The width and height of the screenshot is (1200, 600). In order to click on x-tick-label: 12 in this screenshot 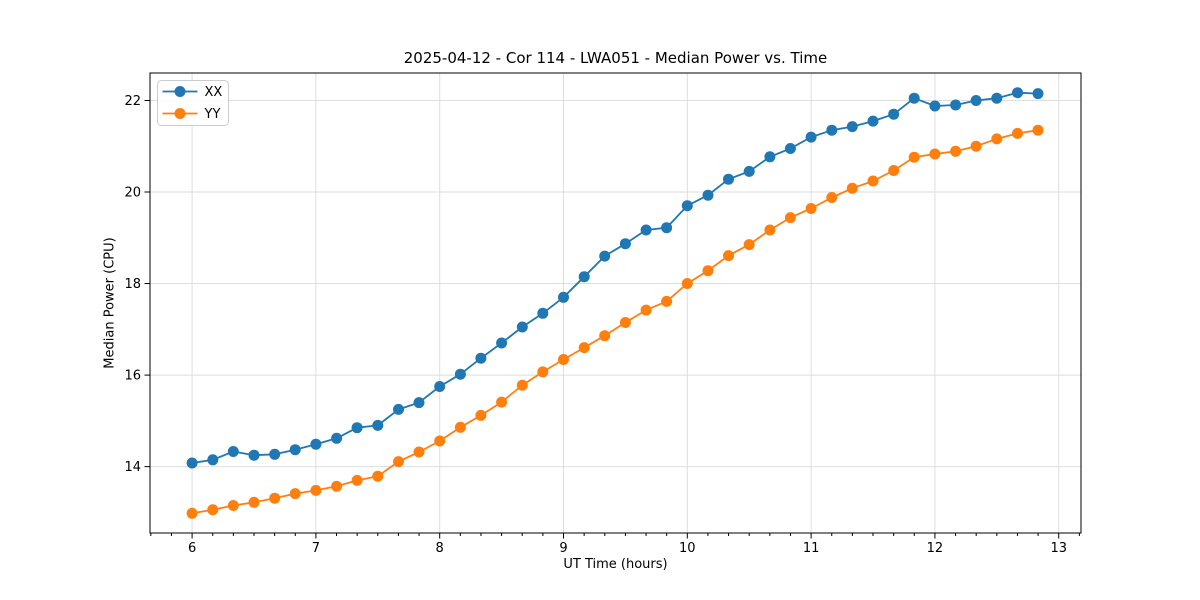, I will do `click(935, 548)`.